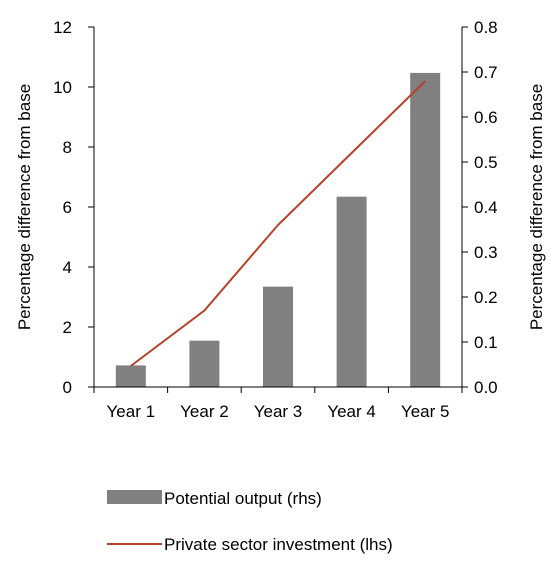 The width and height of the screenshot is (551, 562). I want to click on legend-swatch-potential-output, so click(134, 497).